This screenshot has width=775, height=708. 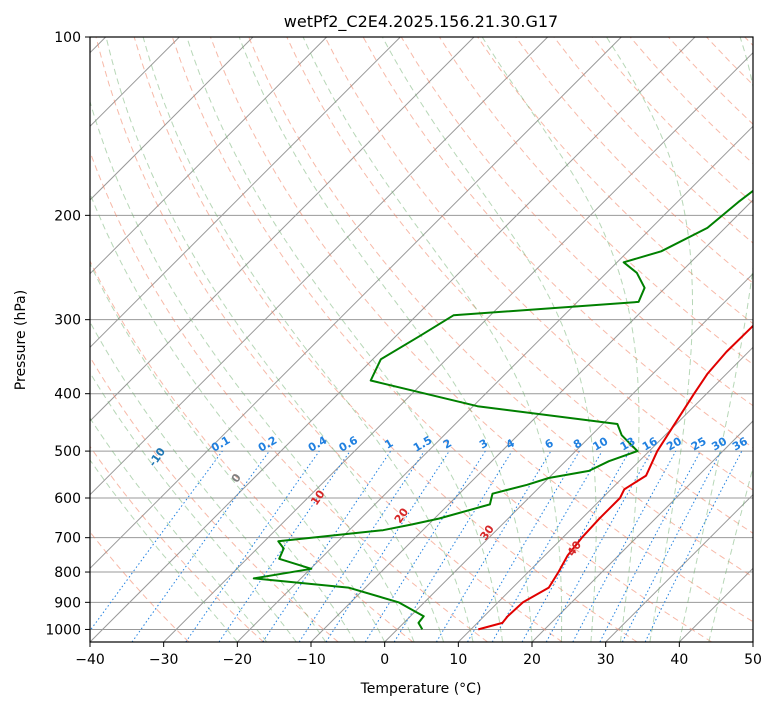 I want to click on mixing-ratio-label: 4, so click(x=510, y=443).